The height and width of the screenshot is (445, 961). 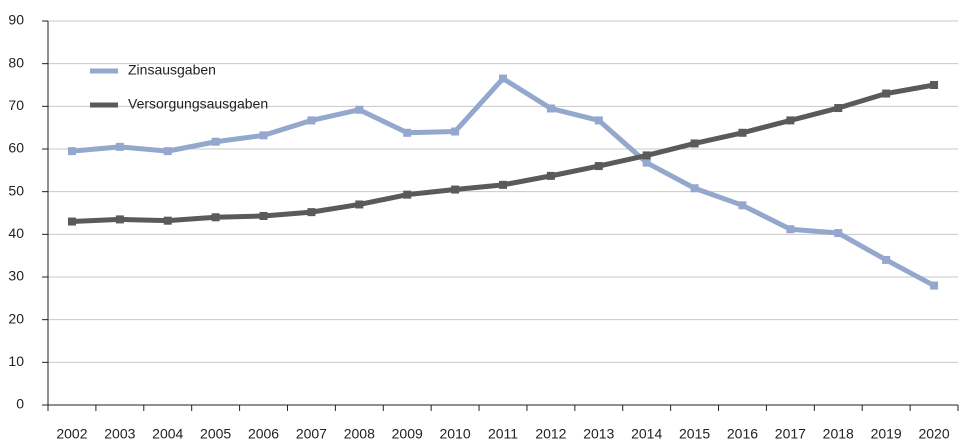 I want to click on x-tick-label: 2018, so click(x=838, y=434).